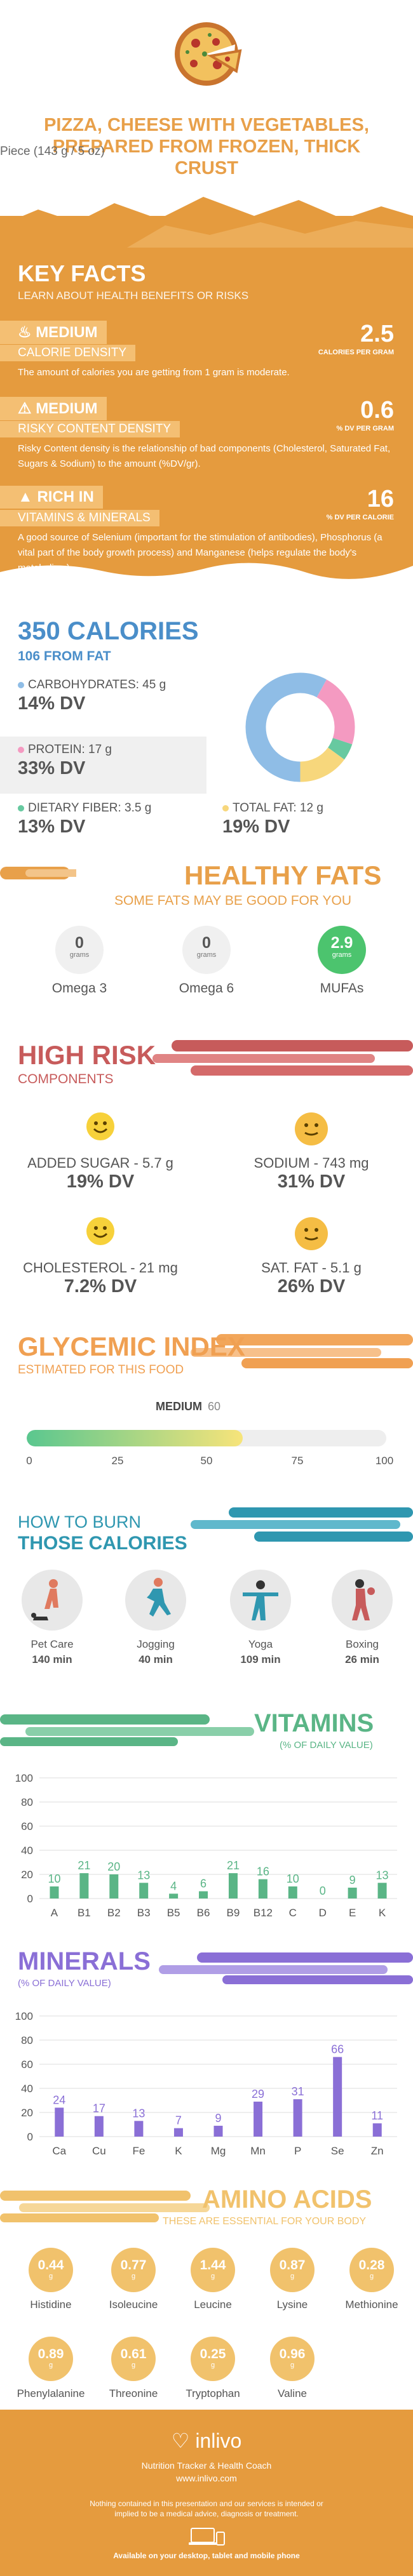 This screenshot has width=413, height=2576. I want to click on footer-website: www.inlivo.com, so click(207, 2478).